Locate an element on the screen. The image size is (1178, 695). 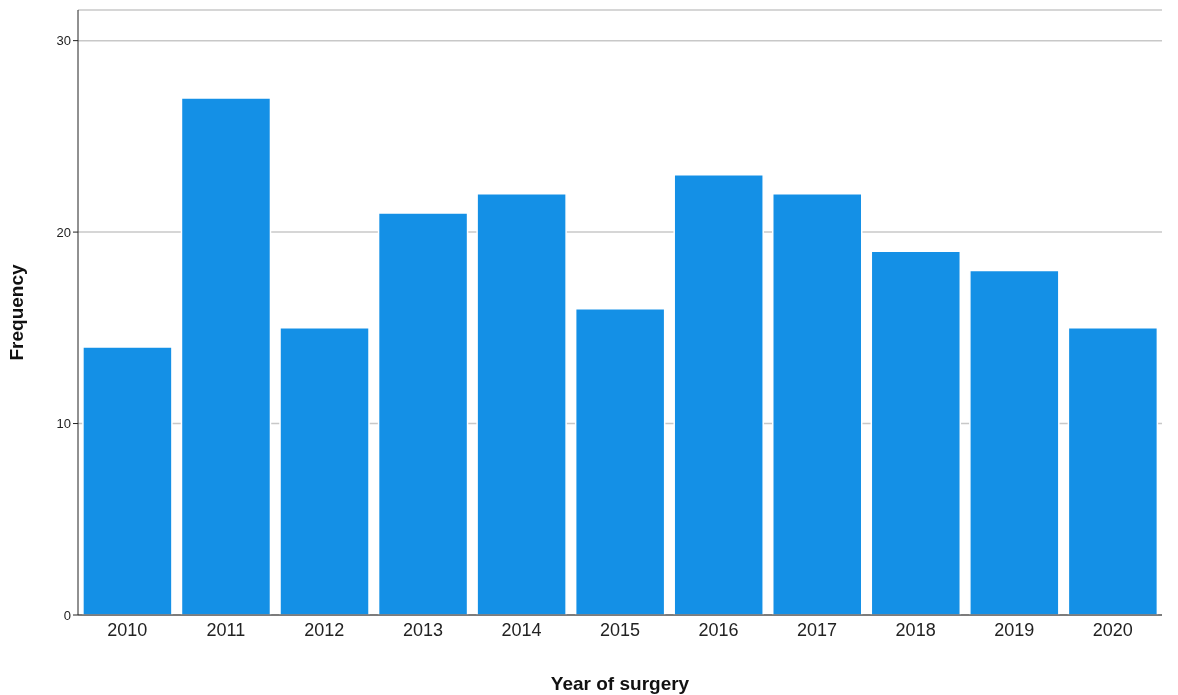
x-tick-label: 2017 is located at coordinates (817, 629).